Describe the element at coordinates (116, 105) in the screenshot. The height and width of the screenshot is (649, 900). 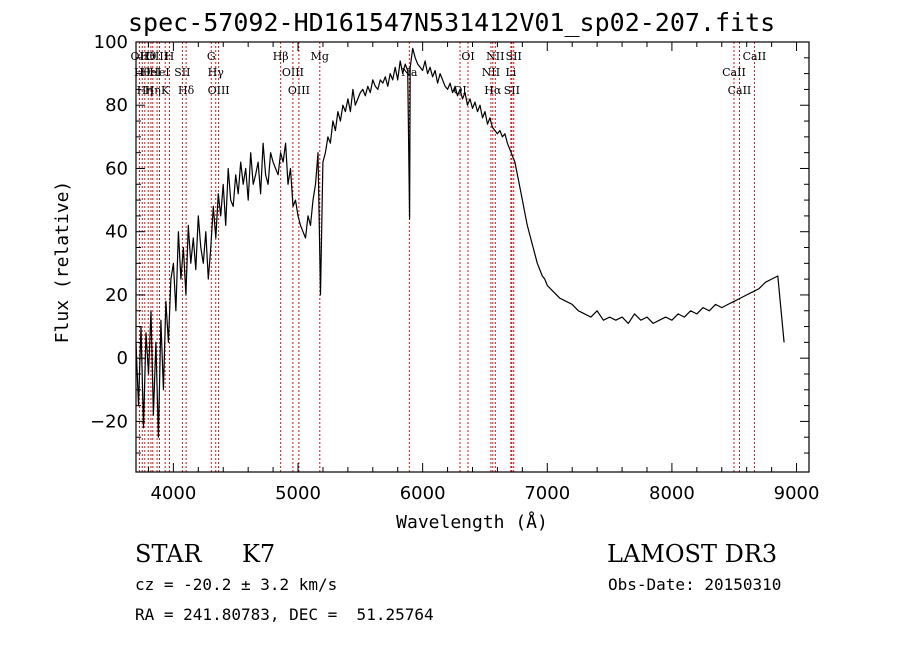
I see `y-tick-label: 80` at that location.